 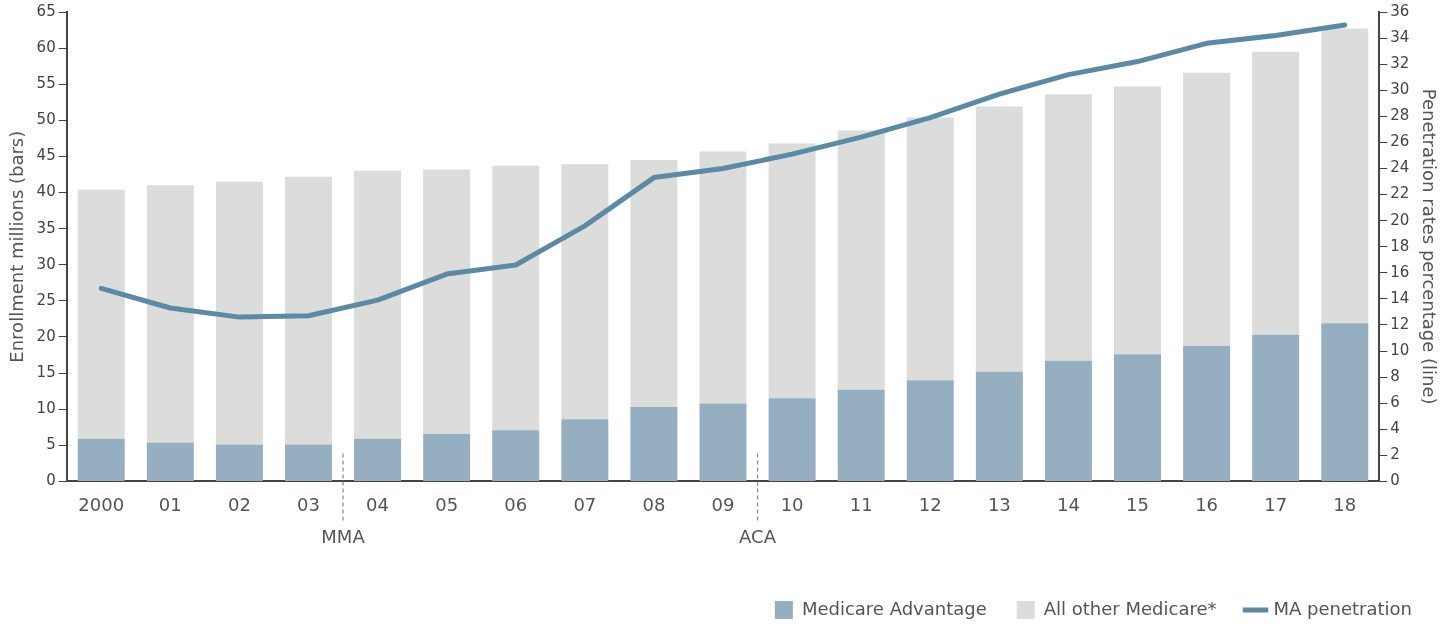 I want to click on y-tick-label: 55, so click(x=46, y=83).